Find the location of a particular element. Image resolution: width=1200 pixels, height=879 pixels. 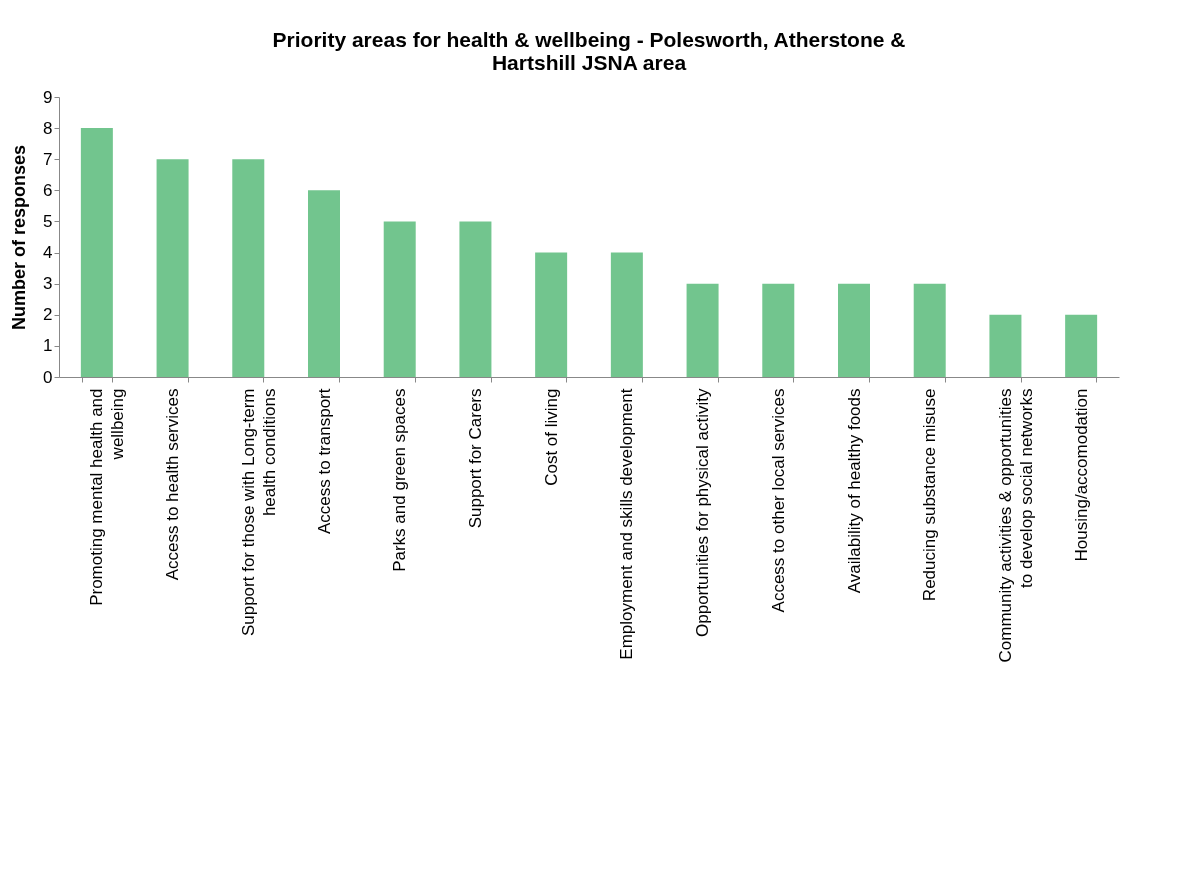

y-tick-label: 6 is located at coordinates (48, 190).